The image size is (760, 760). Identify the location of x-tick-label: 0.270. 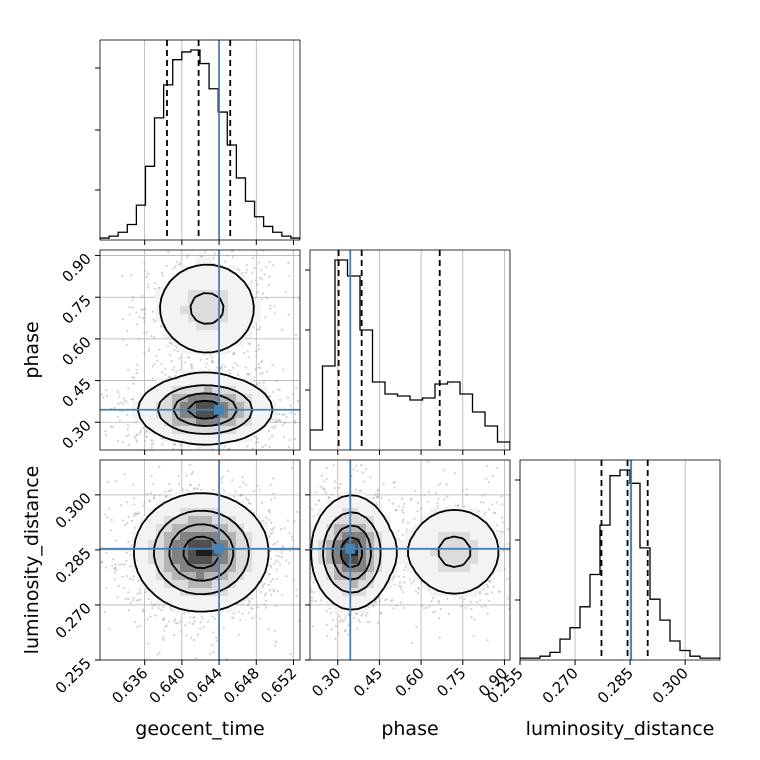
(560, 685).